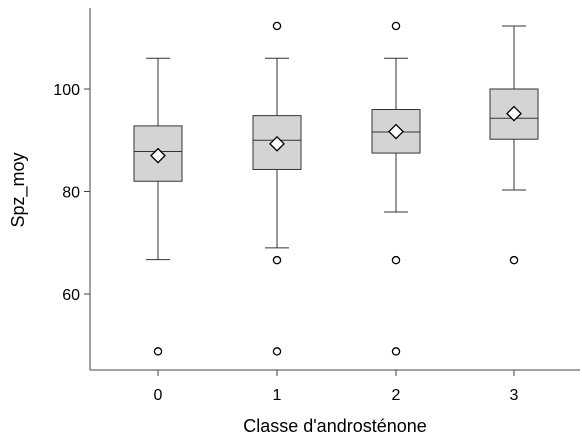  What do you see at coordinates (396, 395) in the screenshot?
I see `x-tick-label: 2` at bounding box center [396, 395].